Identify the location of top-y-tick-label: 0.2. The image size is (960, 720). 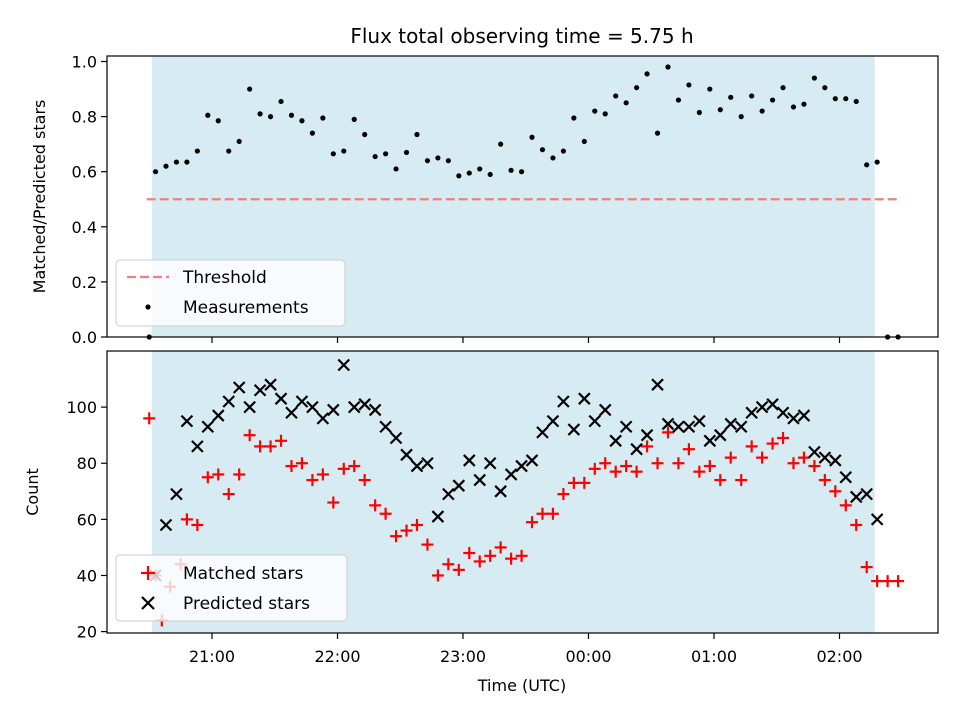
(84, 282).